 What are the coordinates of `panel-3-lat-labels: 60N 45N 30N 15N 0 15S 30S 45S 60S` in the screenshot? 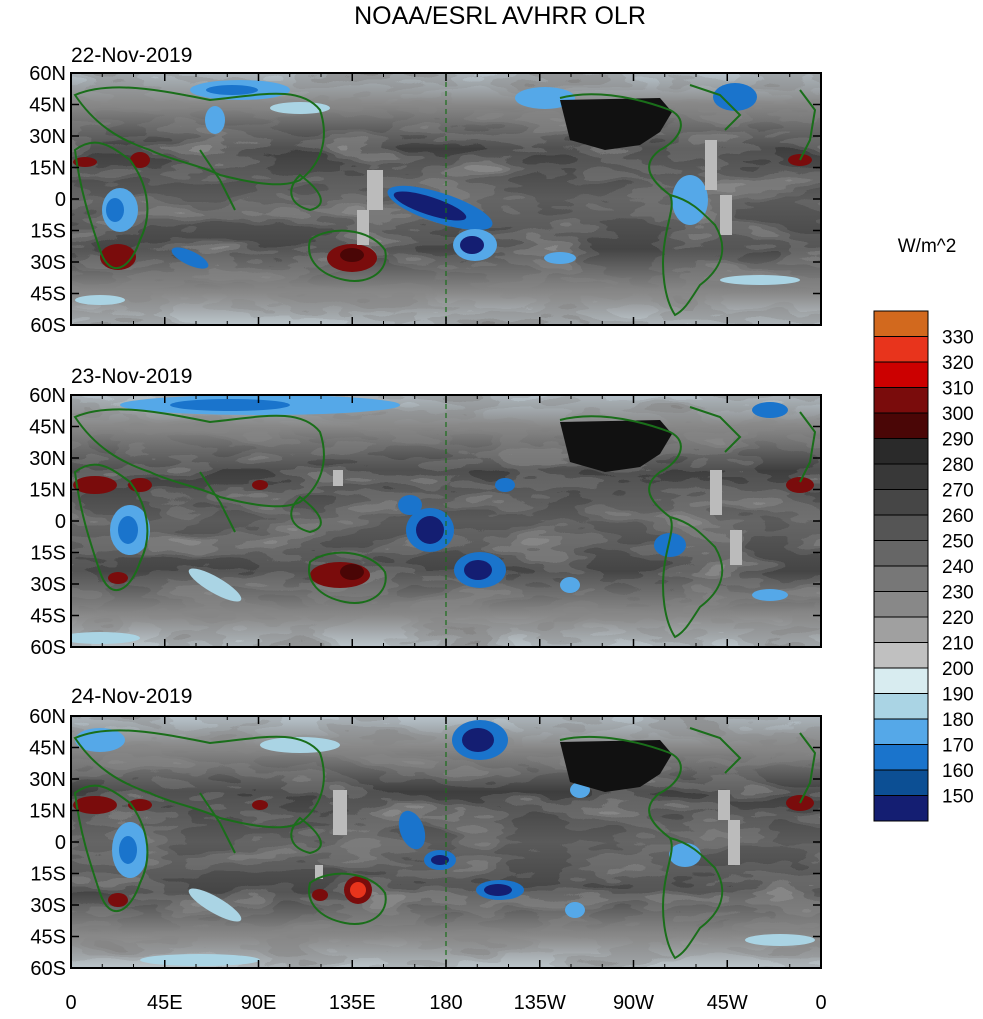 It's located at (47, 843).